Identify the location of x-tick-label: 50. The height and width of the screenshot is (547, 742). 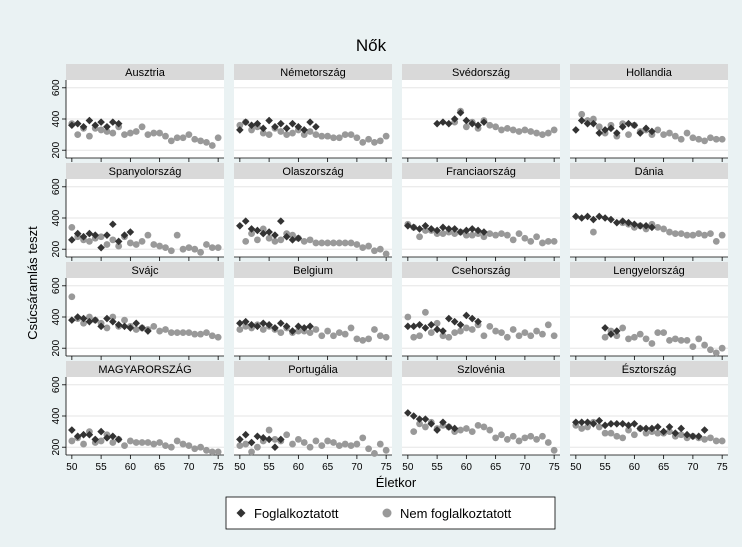
(576, 467).